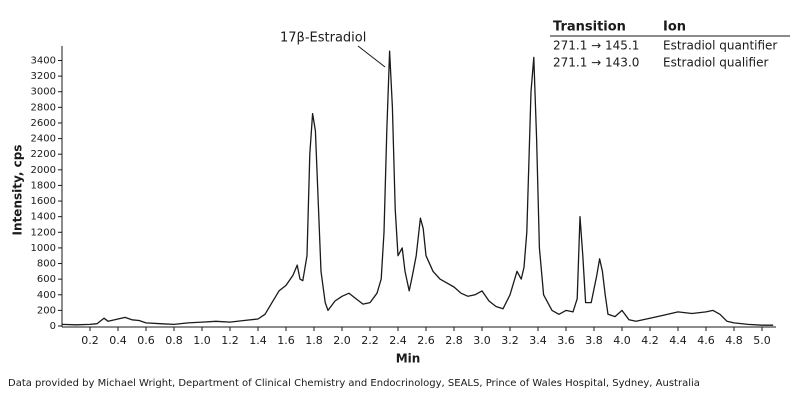  I want to click on x-tick-label: 5.0, so click(762, 340).